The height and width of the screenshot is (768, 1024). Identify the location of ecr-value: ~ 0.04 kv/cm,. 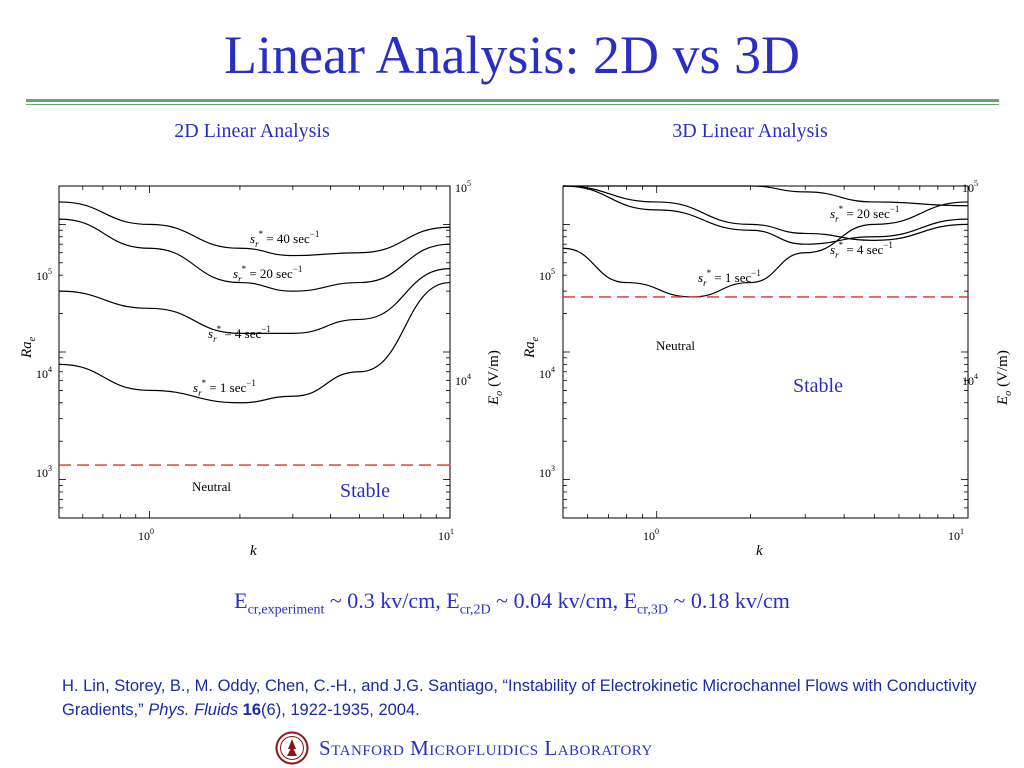
(557, 600).